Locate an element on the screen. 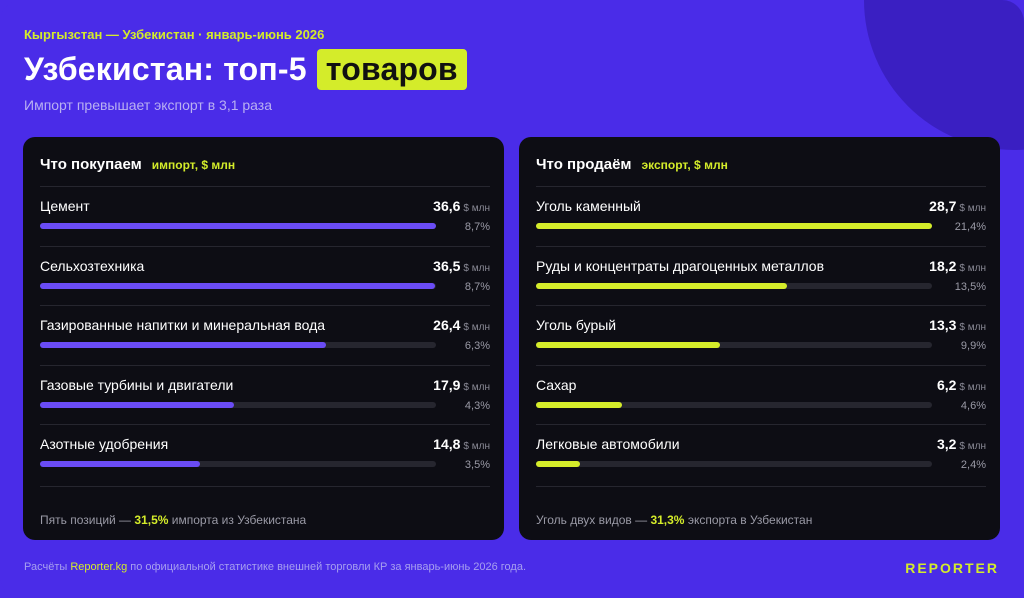 The image size is (1024, 598). bar-value-group: 28,7 $ млн is located at coordinates (957, 206).